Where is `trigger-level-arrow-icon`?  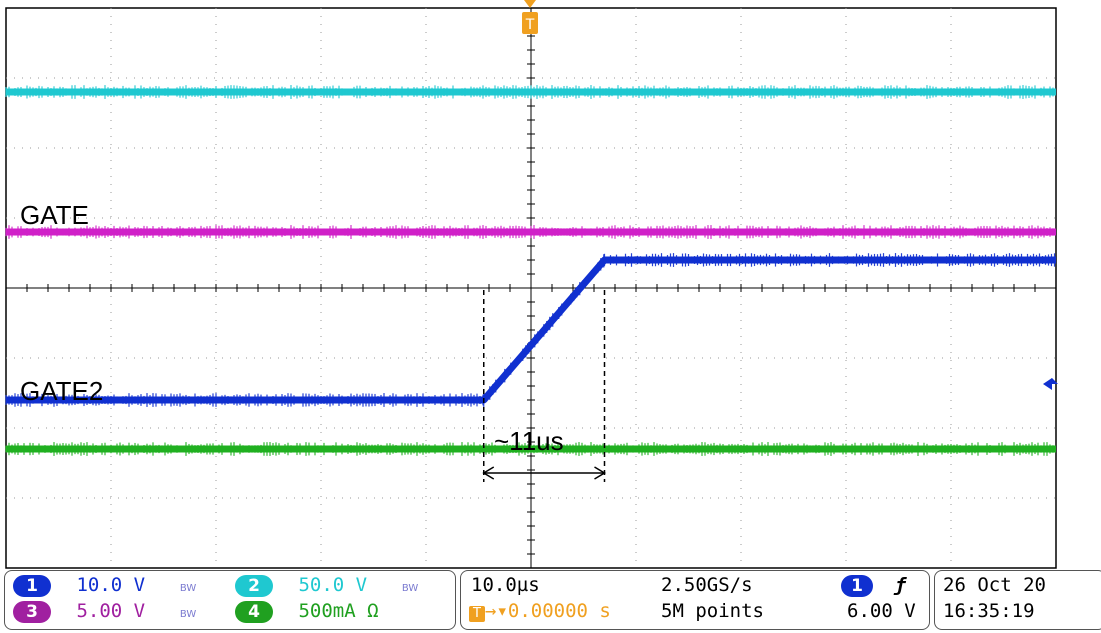 trigger-level-arrow-icon is located at coordinates (1047, 384).